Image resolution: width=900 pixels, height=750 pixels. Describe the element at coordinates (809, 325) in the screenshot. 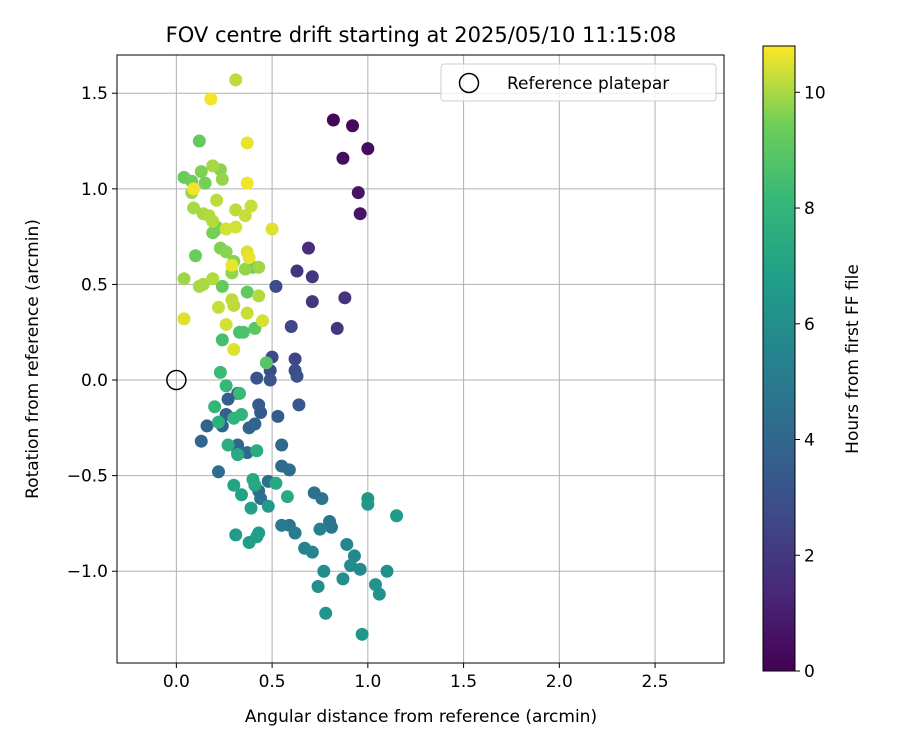

I see `colorbar-tick-label: 6` at that location.